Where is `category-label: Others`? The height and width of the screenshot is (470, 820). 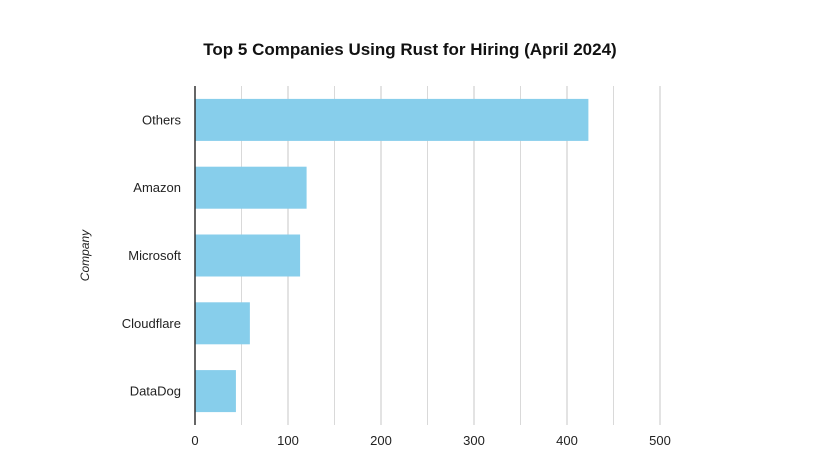
category-label: Others is located at coordinates (162, 119).